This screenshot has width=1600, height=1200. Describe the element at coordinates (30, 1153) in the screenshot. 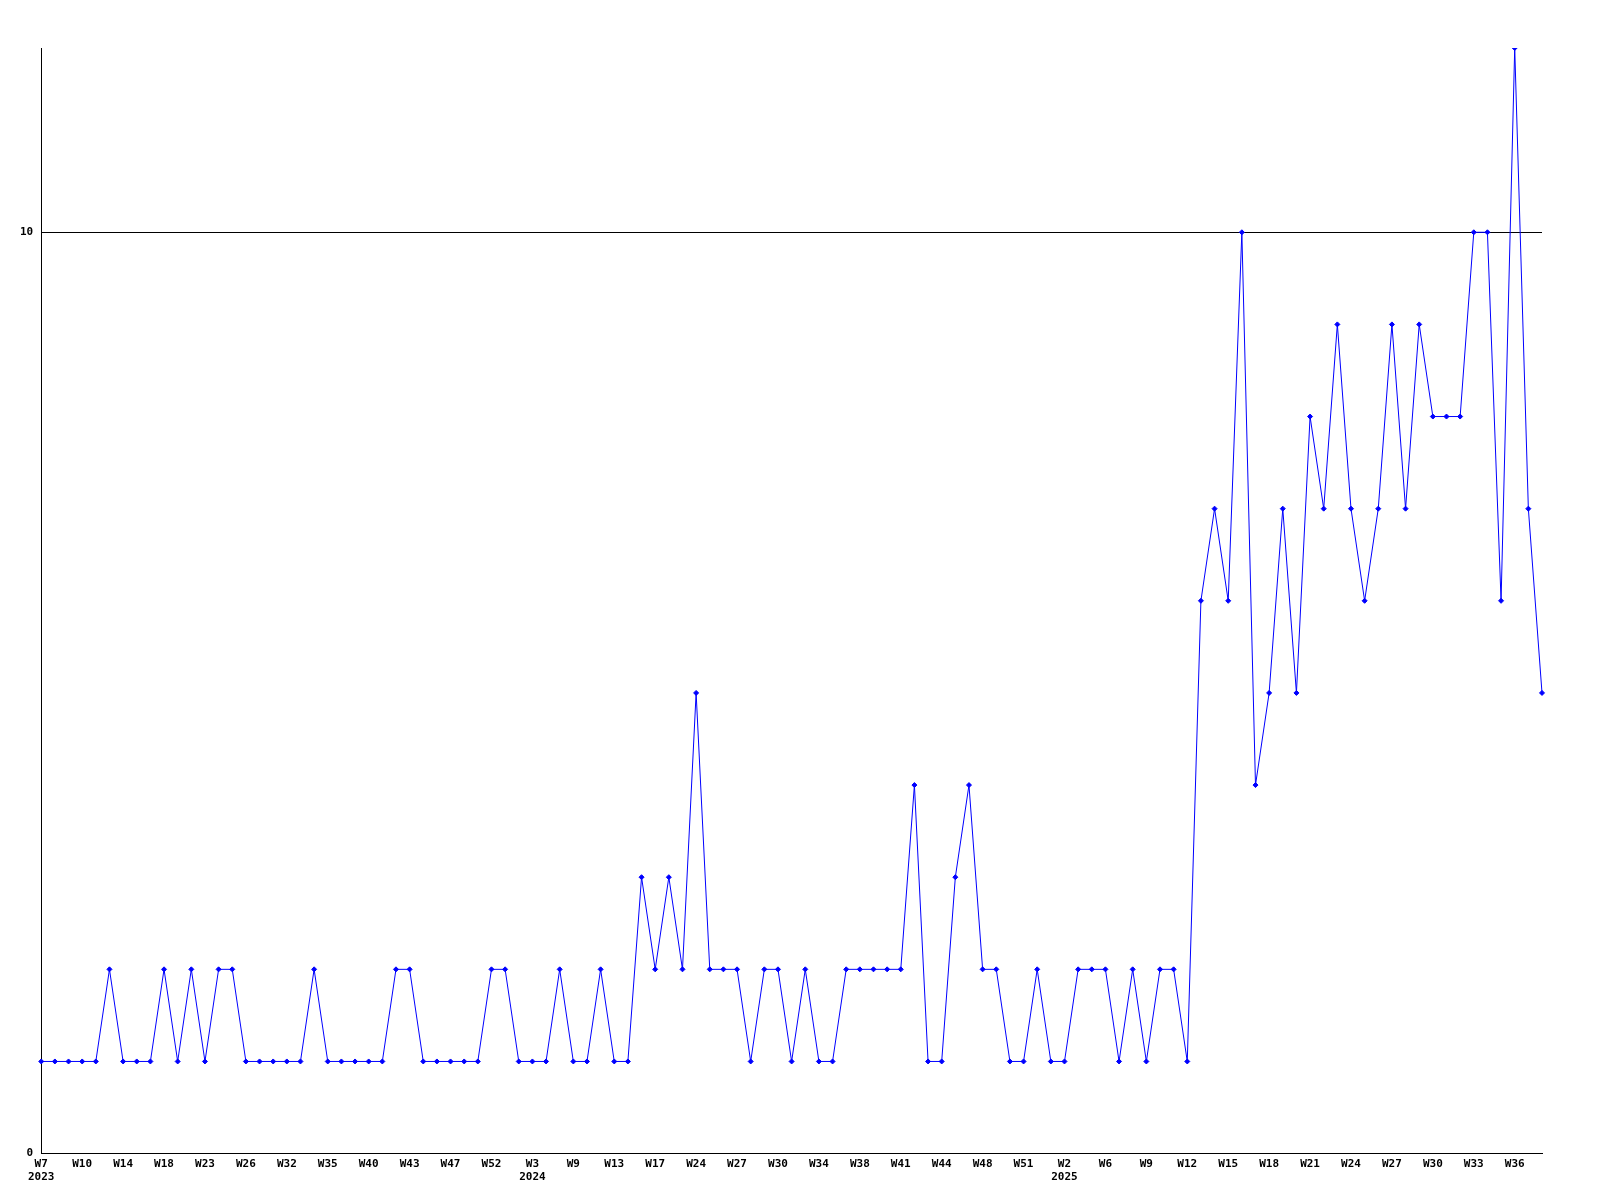

I see `y-tick-label: 0` at that location.